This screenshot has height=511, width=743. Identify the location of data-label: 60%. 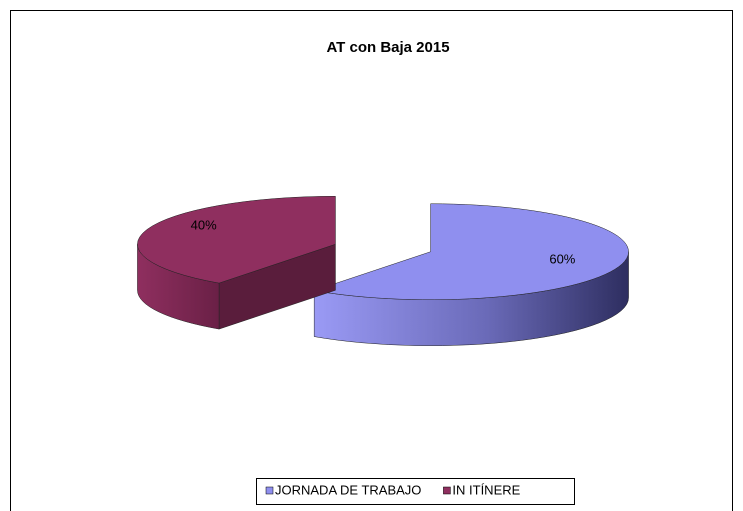
(562, 258).